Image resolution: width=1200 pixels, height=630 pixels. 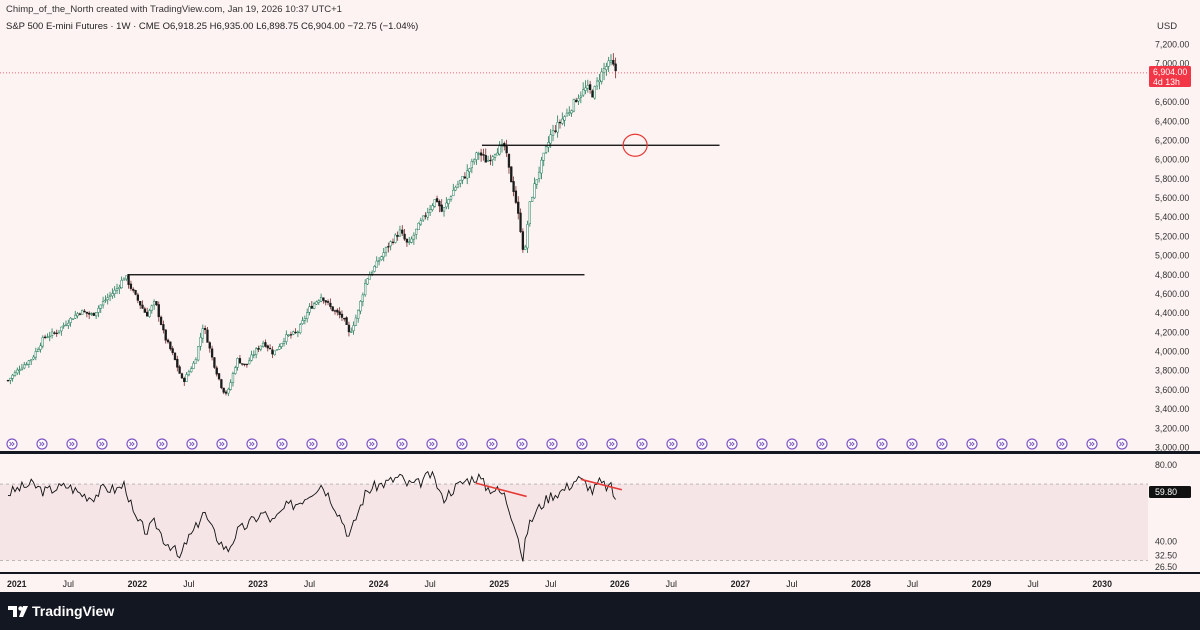 I want to click on pane-divider, so click(x=600, y=452).